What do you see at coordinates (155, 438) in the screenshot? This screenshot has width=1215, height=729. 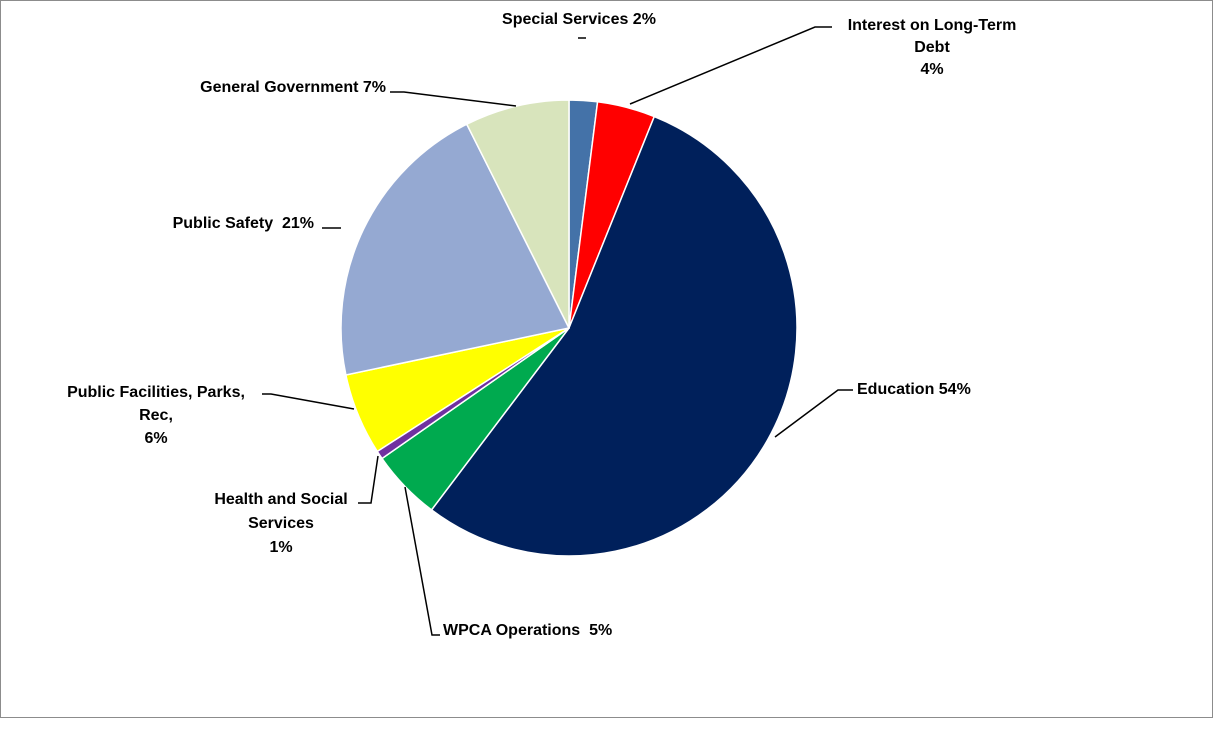 I see `data-label-line: 6%` at bounding box center [155, 438].